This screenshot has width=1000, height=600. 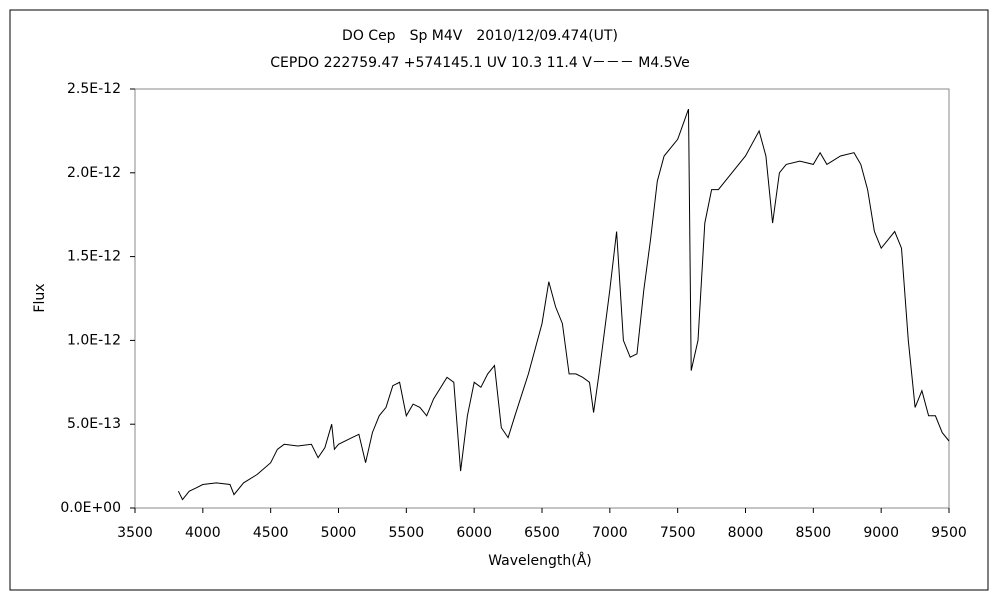 What do you see at coordinates (542, 533) in the screenshot?
I see `x-tick-label: 6500` at bounding box center [542, 533].